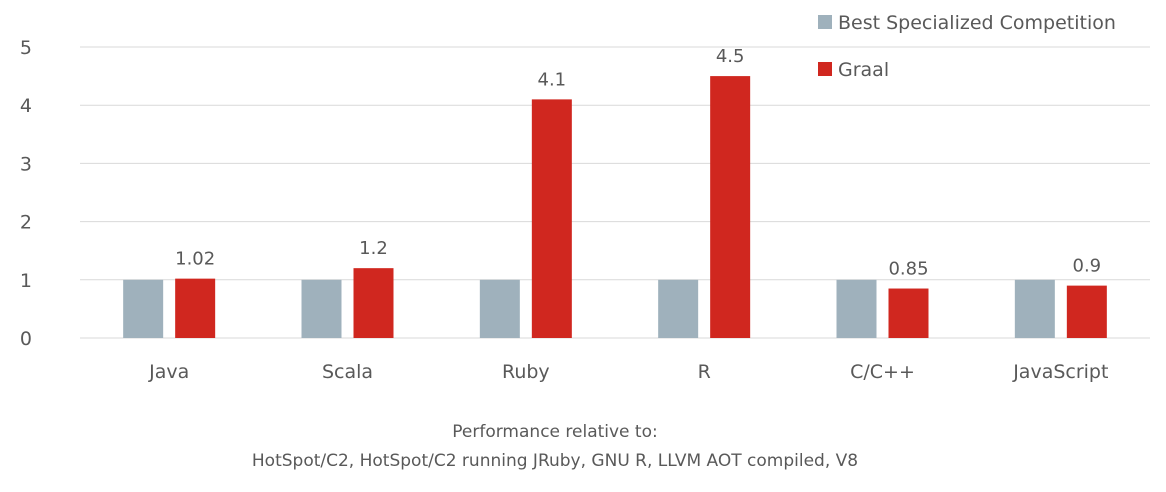 The width and height of the screenshot is (1166, 492). Describe the element at coordinates (730, 56) in the screenshot. I see `data-label: 4.5` at that location.